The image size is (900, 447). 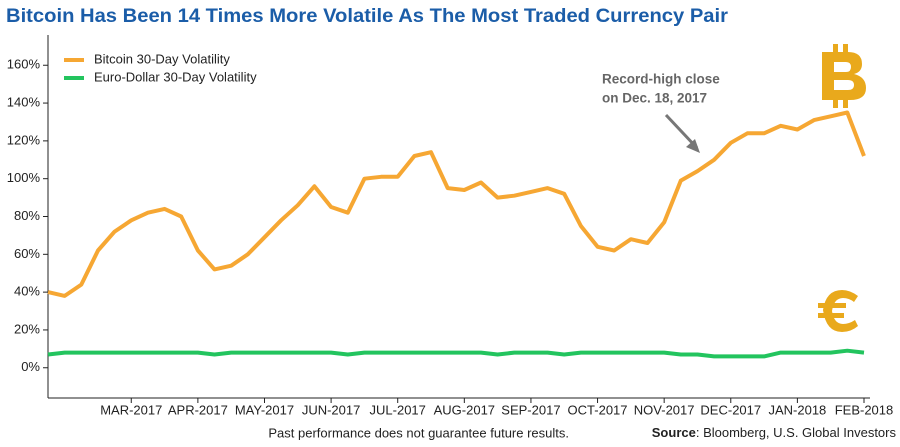 I want to click on x-tick-label: APR-2017, so click(x=198, y=409).